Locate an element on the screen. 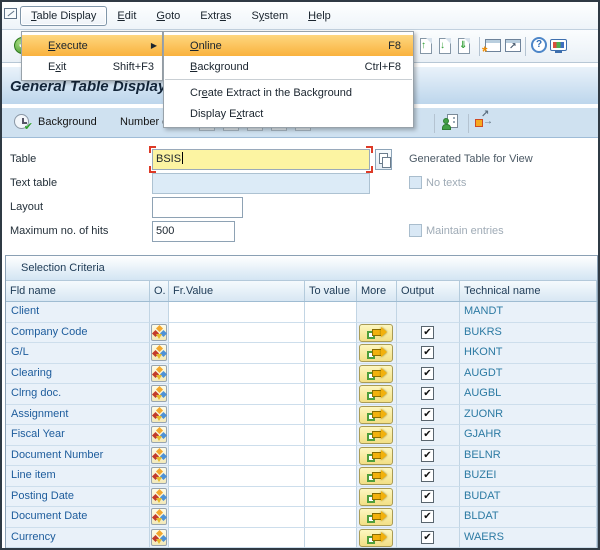  toolbar-separator is located at coordinates (468, 123).